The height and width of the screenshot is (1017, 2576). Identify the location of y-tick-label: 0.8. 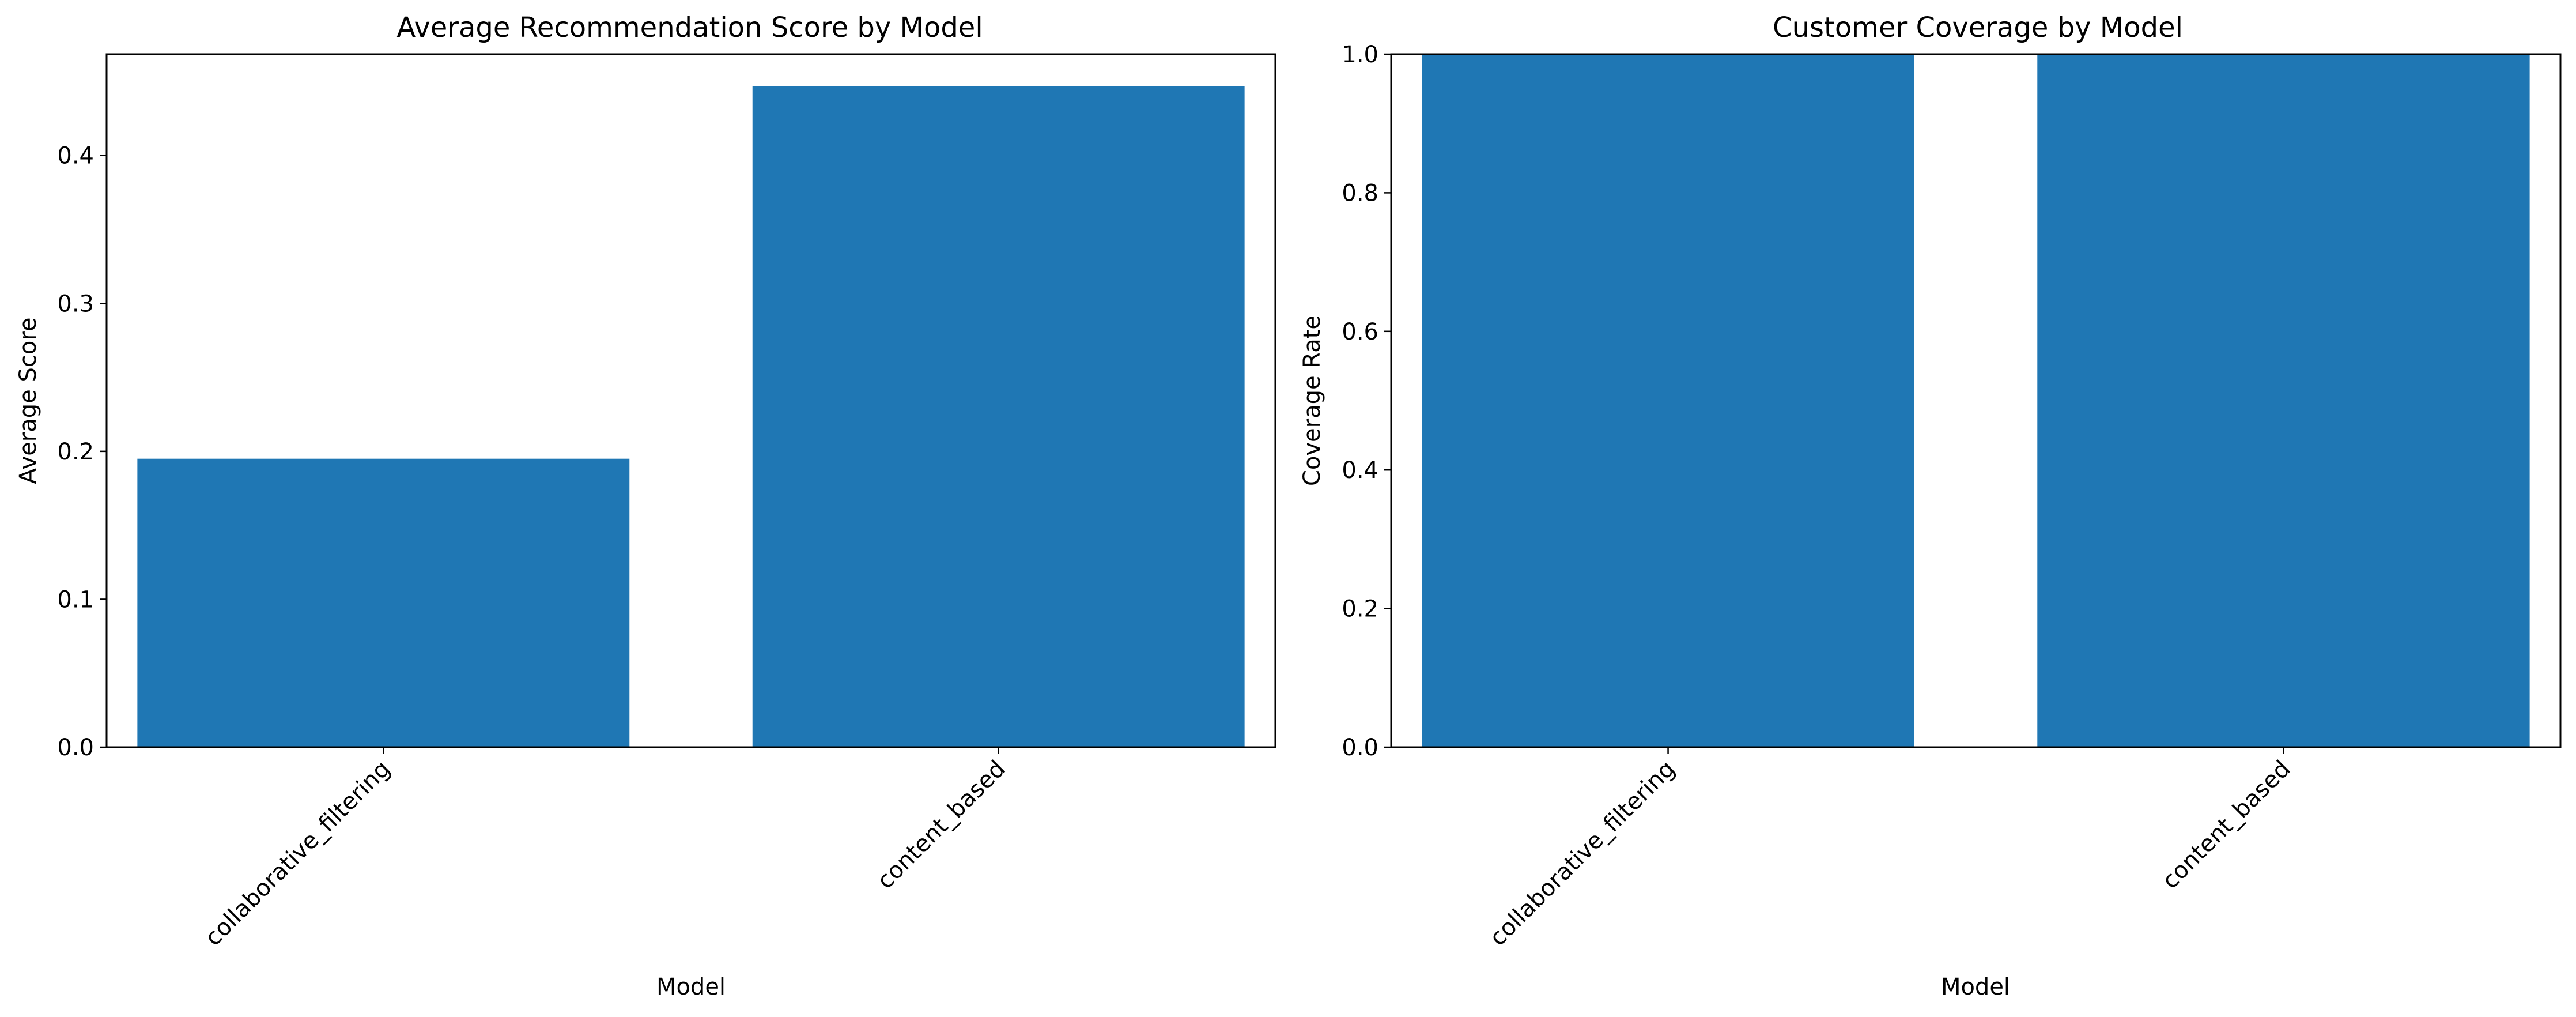
(1360, 193).